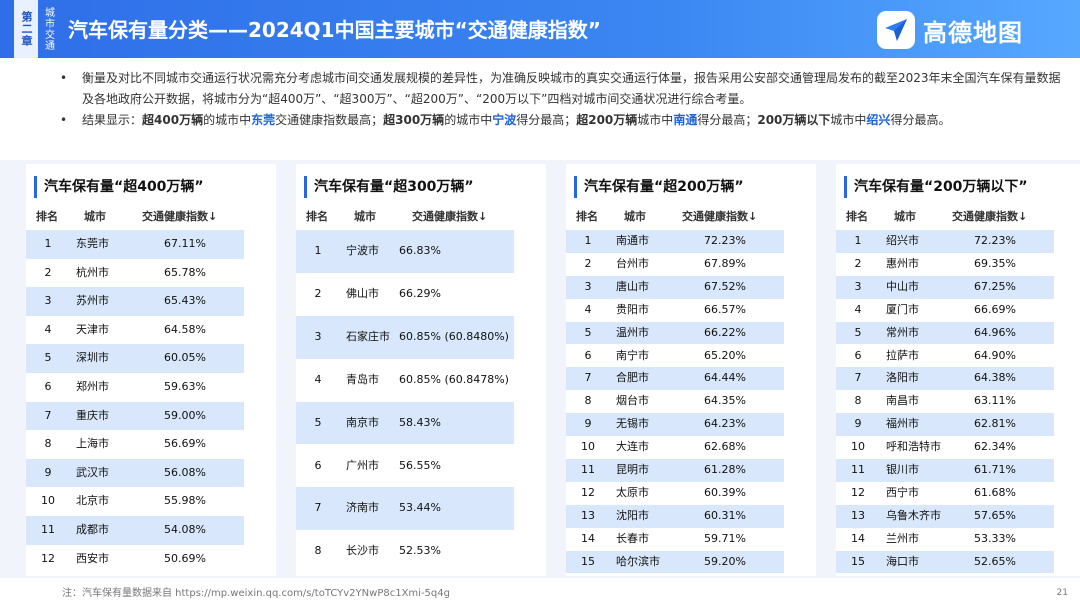 The image size is (1080, 608). I want to click on table-row: 8 南昌市 63.11%, so click(945, 401).